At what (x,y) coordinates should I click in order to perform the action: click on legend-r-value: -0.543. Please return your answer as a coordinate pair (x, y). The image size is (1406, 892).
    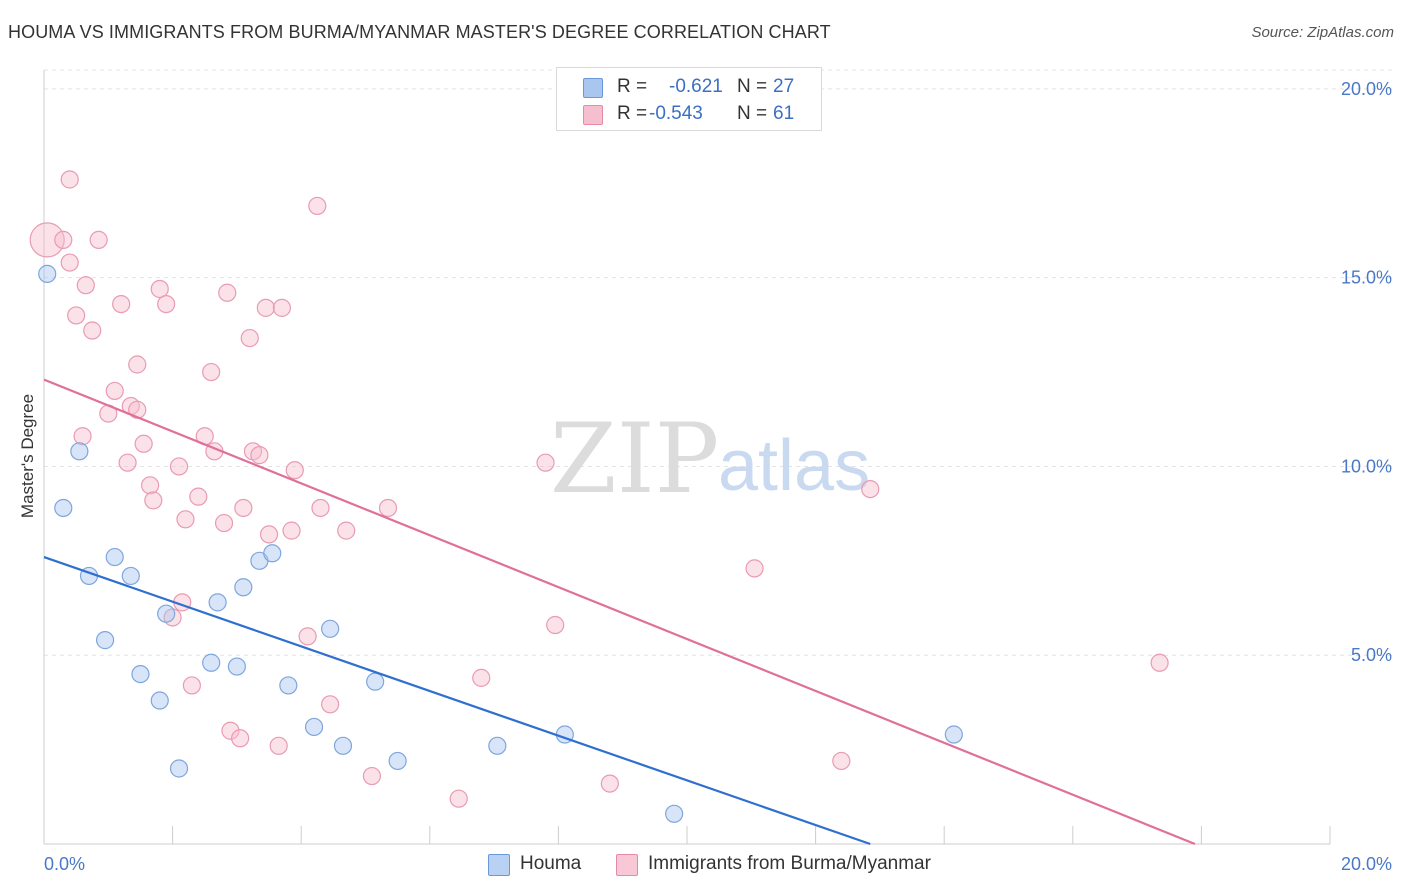
    Looking at the image, I should click on (676, 113).